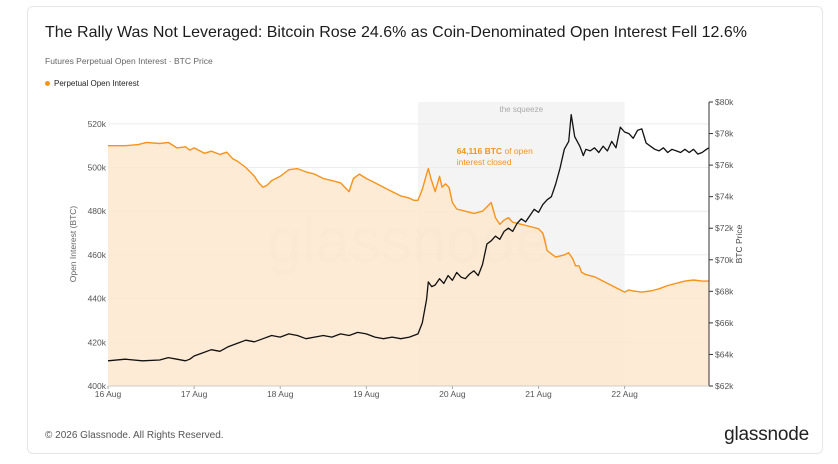 This screenshot has height=464, width=838. I want to click on y-left-tick-label-3: 460k, so click(97, 255).